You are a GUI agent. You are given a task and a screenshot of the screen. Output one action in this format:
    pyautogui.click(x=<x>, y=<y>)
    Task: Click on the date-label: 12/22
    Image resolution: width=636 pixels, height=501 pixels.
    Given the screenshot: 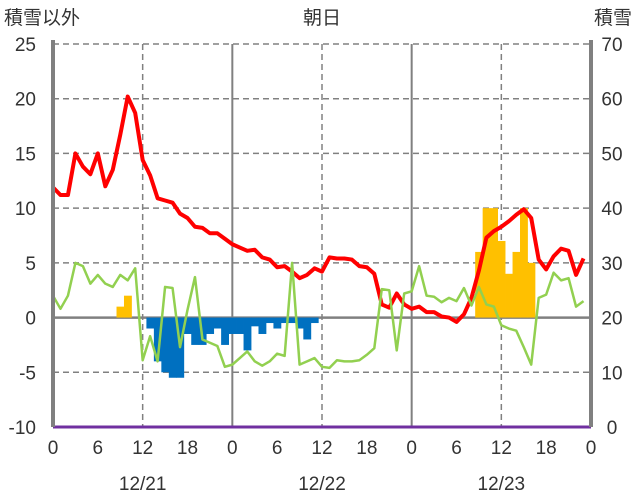 What is the action you would take?
    pyautogui.click(x=322, y=484)
    